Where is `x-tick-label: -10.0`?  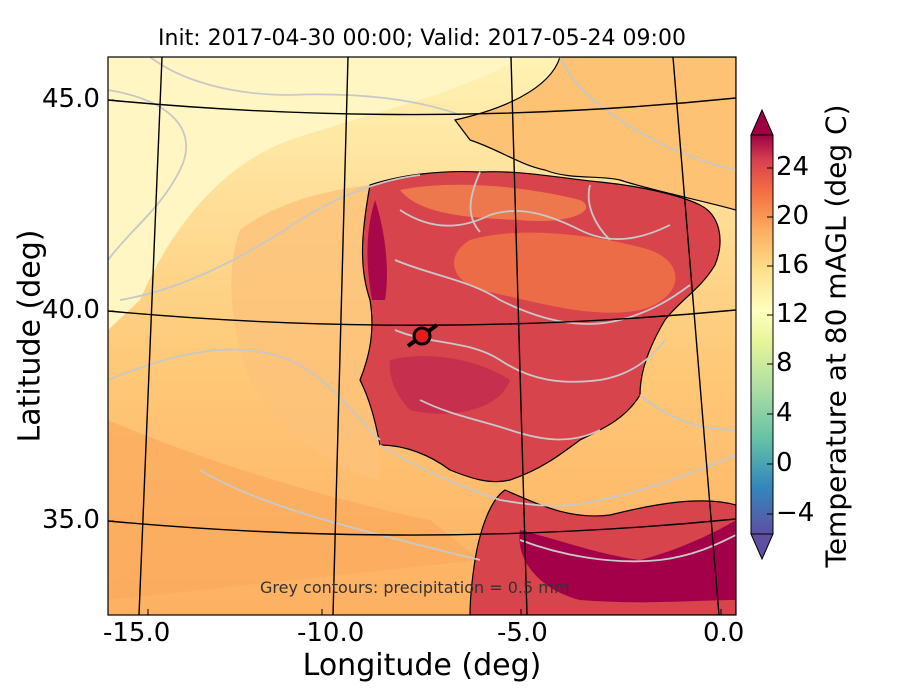
x-tick-label: -10.0 is located at coordinates (331, 633).